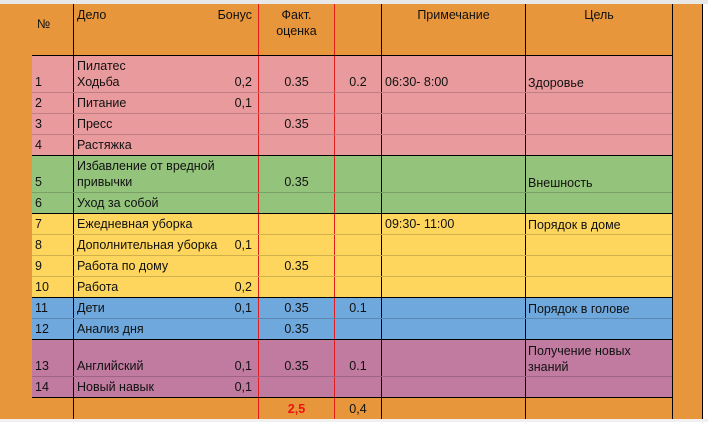 The width and height of the screenshot is (708, 422). What do you see at coordinates (52, 203) in the screenshot?
I see `row-num-cell: 6` at bounding box center [52, 203].